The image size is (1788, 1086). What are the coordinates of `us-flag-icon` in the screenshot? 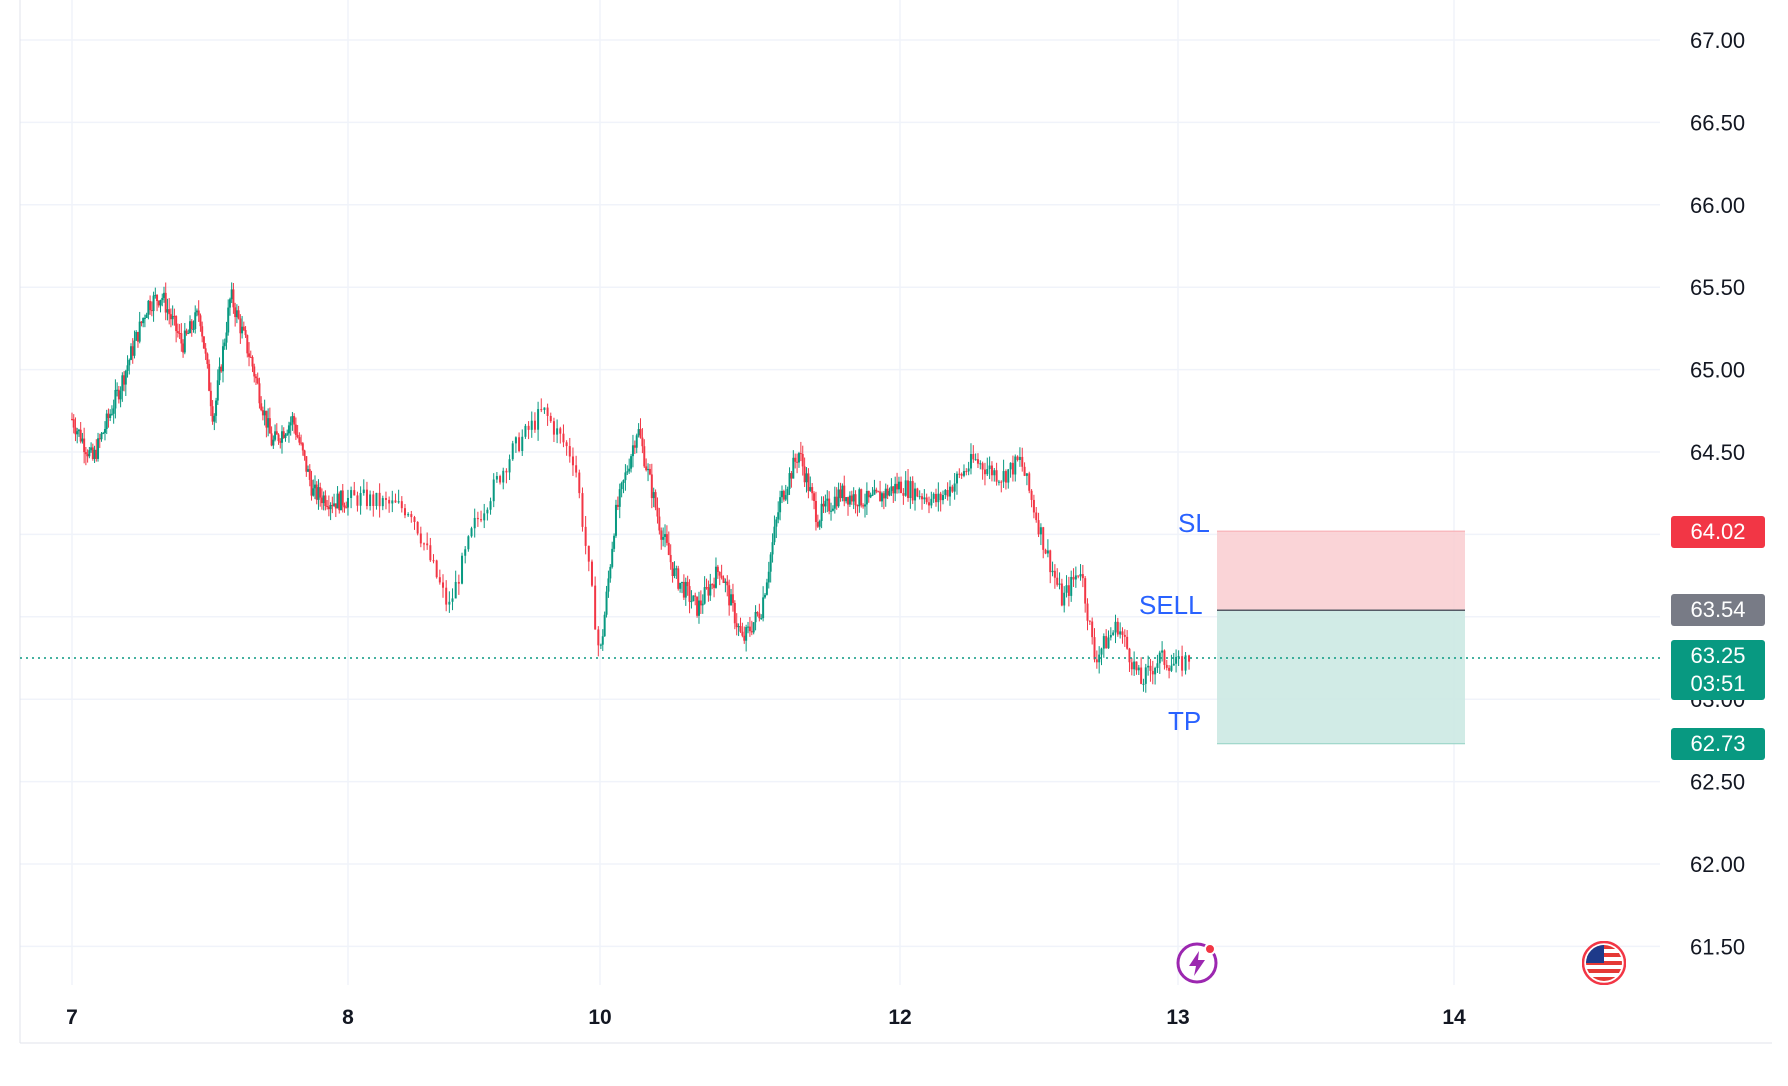 It's located at (1604, 963).